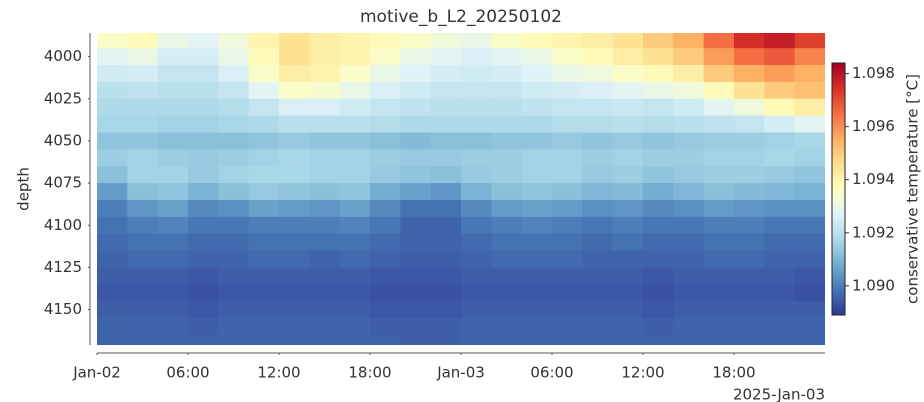 The image size is (924, 402). Describe the element at coordinates (63, 183) in the screenshot. I see `y-tick-label: 4075` at that location.